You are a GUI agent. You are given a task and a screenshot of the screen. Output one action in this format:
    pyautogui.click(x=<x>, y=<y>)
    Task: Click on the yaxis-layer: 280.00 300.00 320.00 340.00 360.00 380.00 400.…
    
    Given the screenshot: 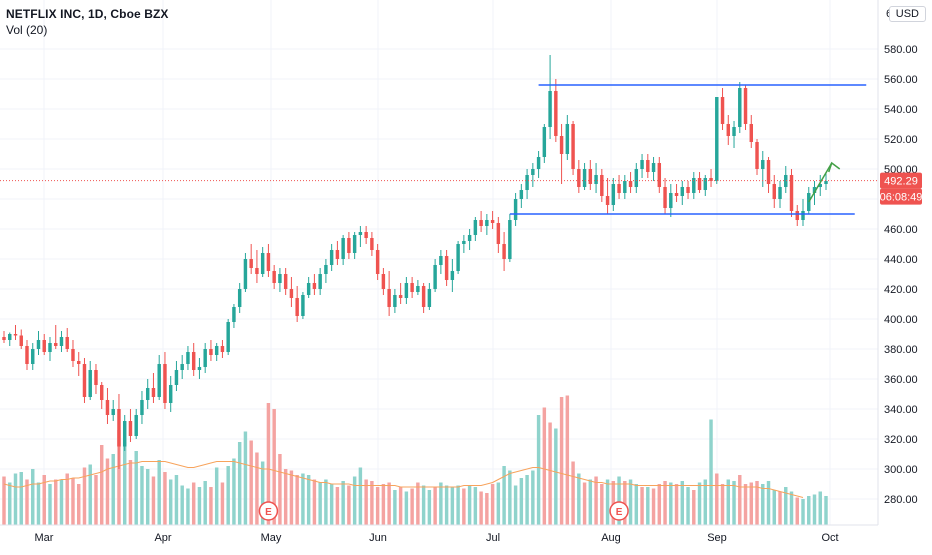 What is the action you would take?
    pyautogui.click(x=897, y=262)
    